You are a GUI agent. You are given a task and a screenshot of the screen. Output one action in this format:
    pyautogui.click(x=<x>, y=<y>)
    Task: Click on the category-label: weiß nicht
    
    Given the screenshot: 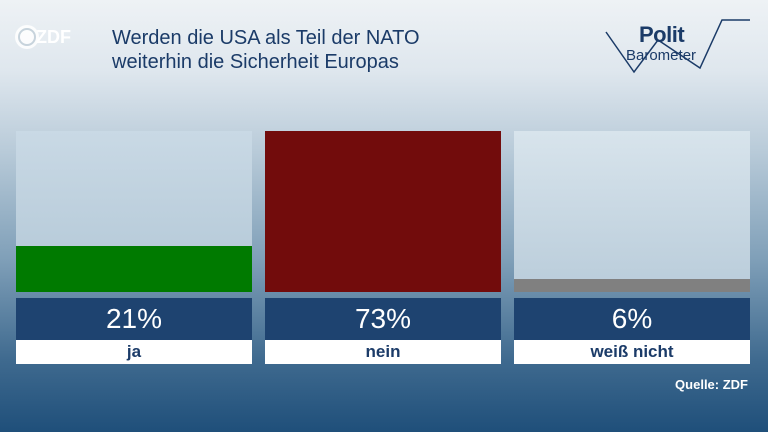 What is the action you would take?
    pyautogui.click(x=632, y=352)
    